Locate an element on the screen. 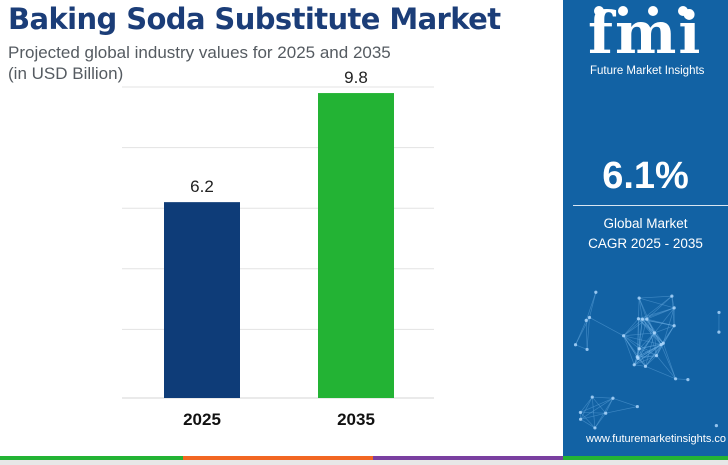 Image resolution: width=728 pixels, height=465 pixels. cagr-period-label: CAGR 2025 - 2035 is located at coordinates (645, 243).